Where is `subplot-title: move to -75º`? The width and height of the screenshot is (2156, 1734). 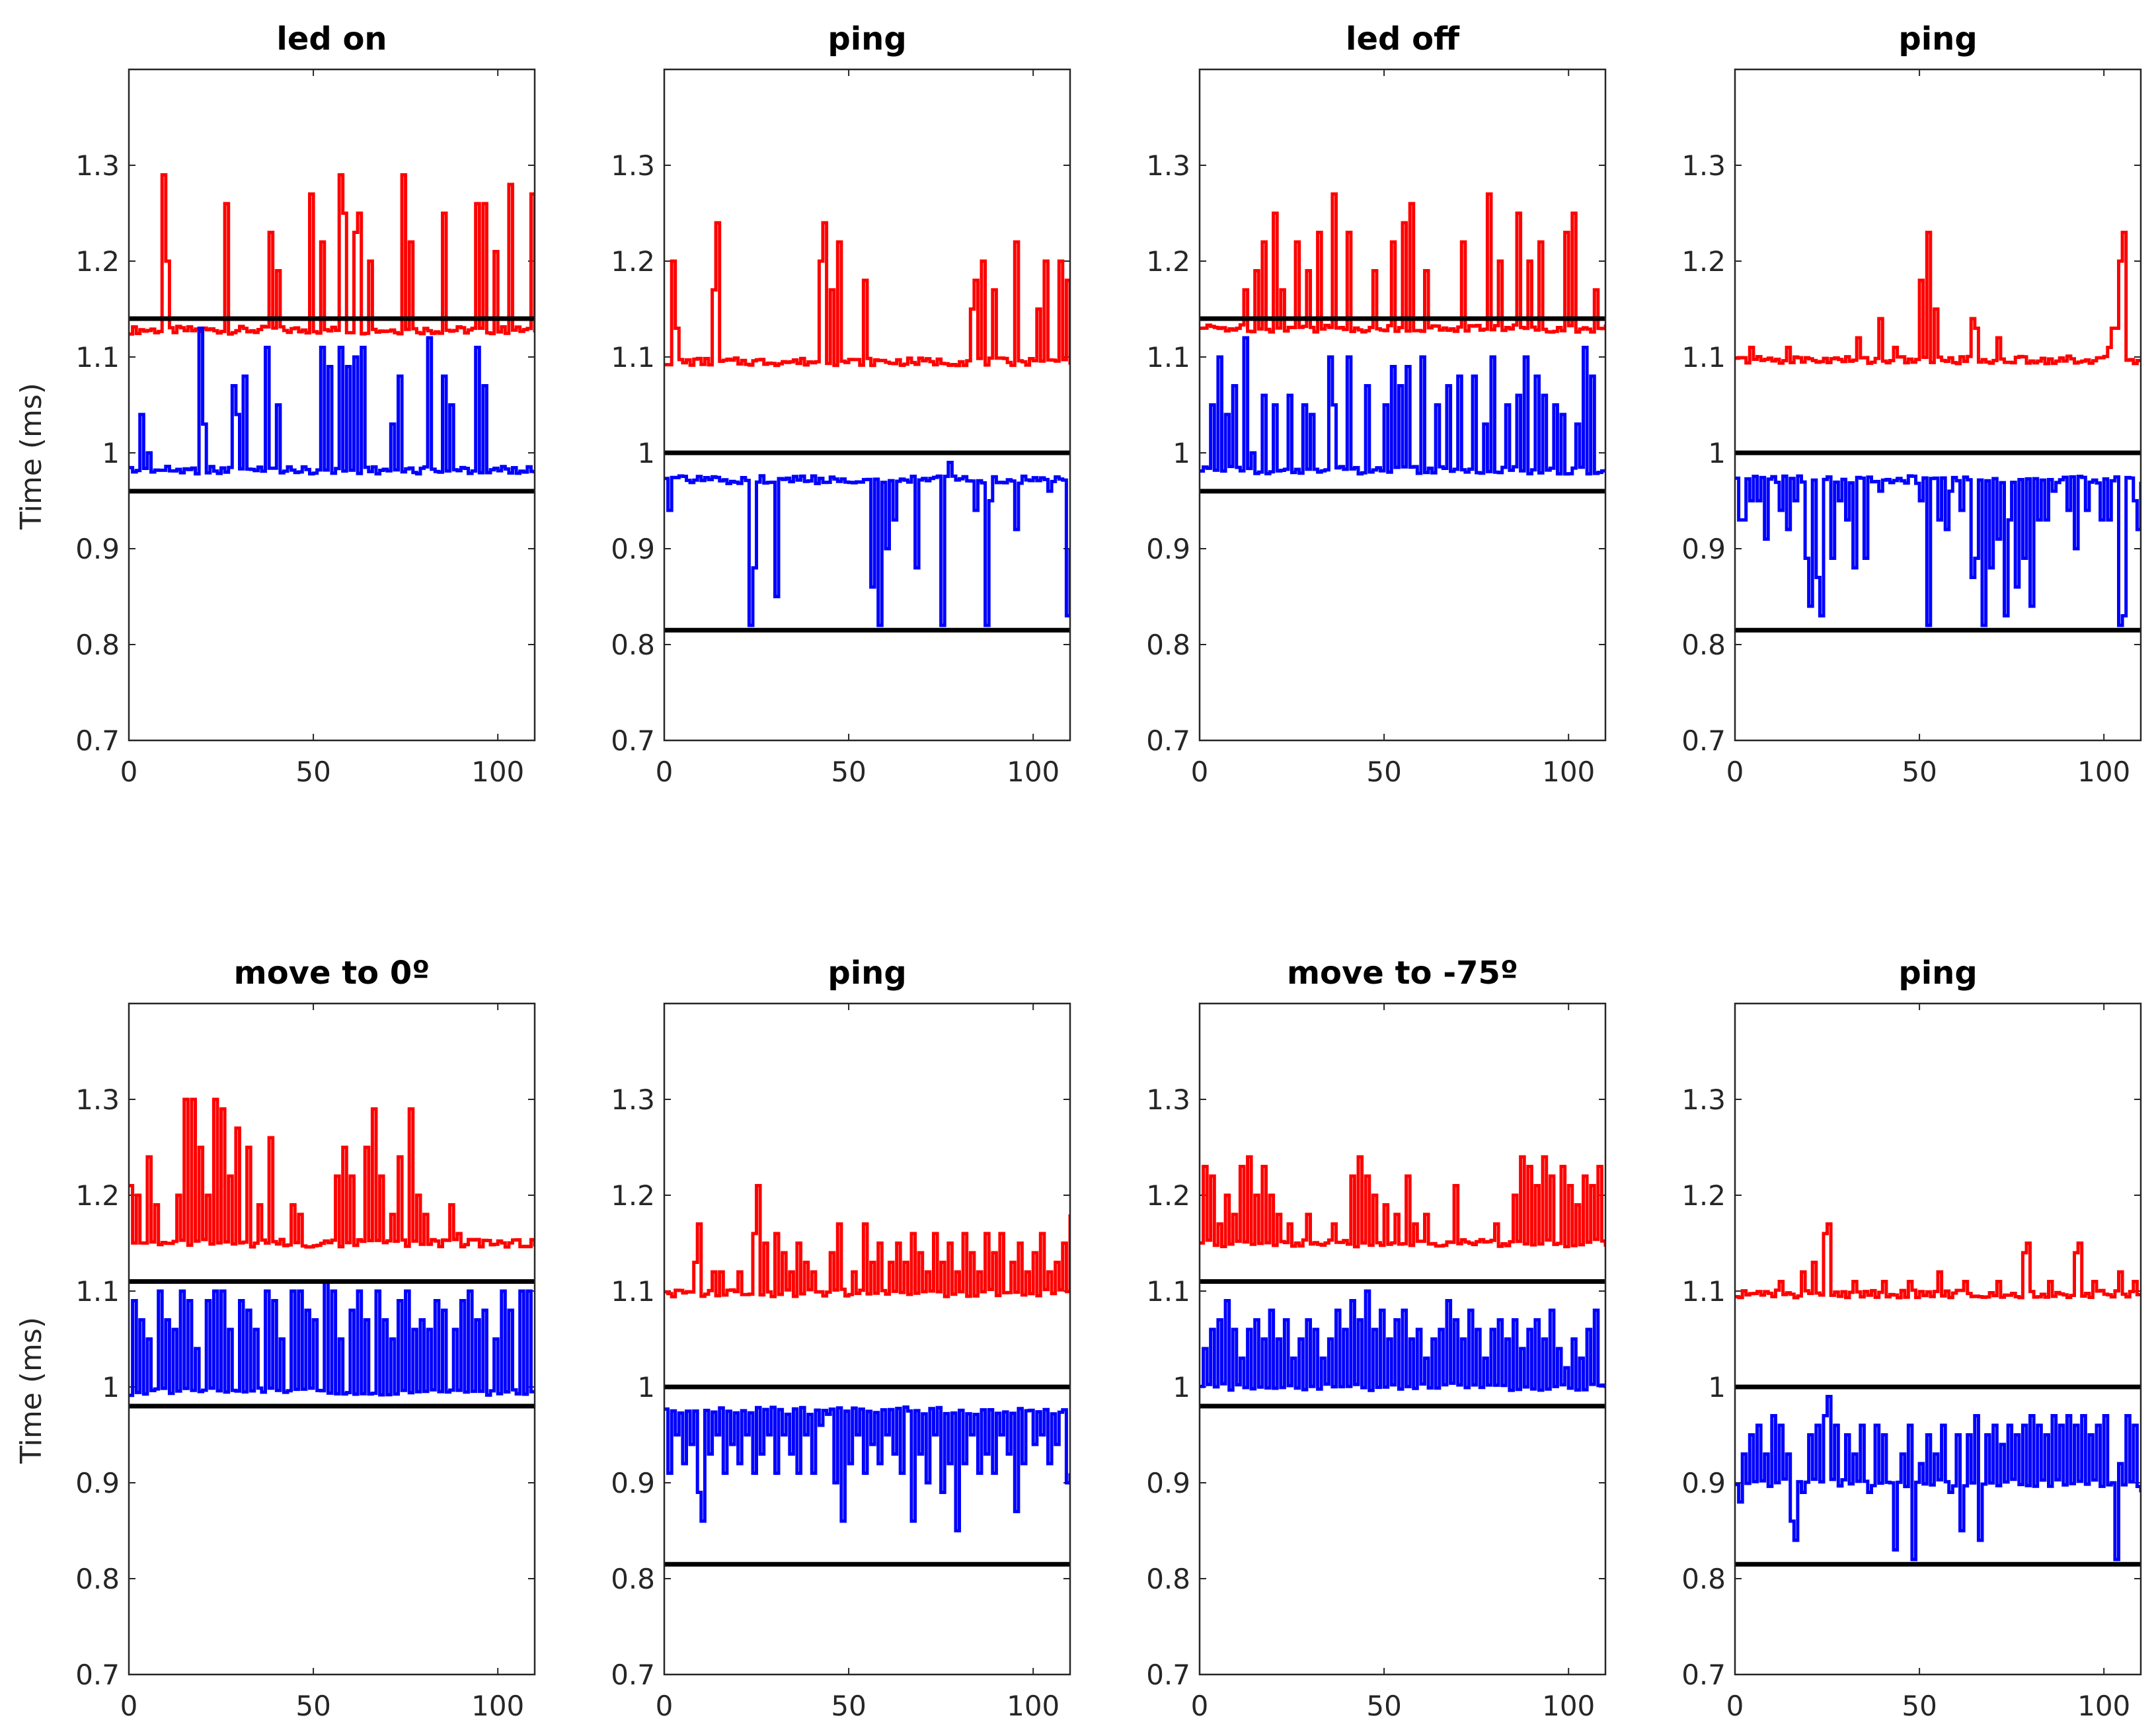 subplot-title: move to -75º is located at coordinates (1402, 974).